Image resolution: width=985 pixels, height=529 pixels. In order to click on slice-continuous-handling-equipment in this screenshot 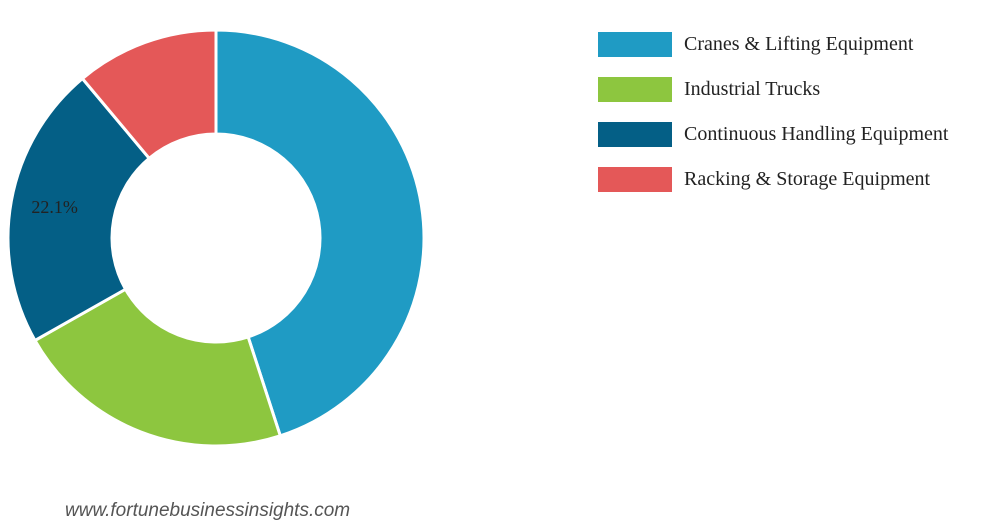, I will do `click(79, 209)`.